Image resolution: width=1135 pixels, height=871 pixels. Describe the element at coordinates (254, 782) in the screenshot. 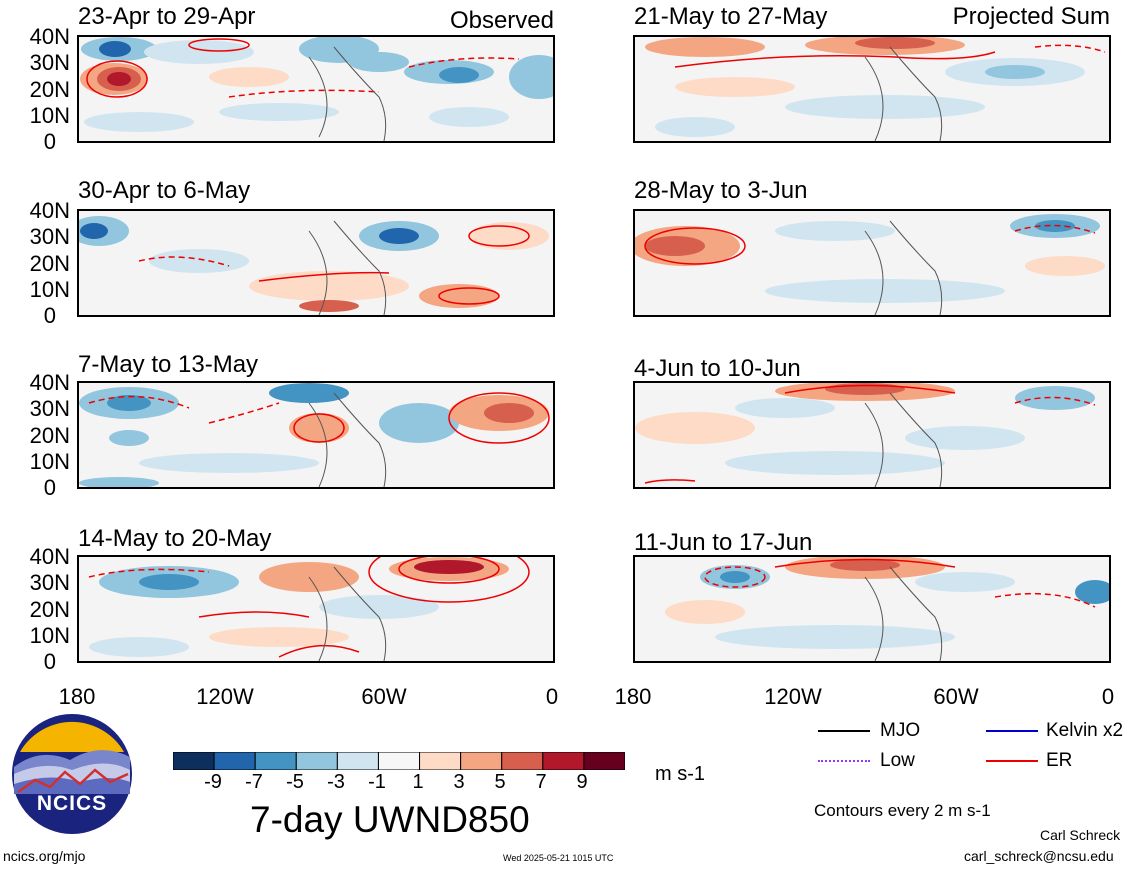

I see `colorbar-tick: -7` at that location.